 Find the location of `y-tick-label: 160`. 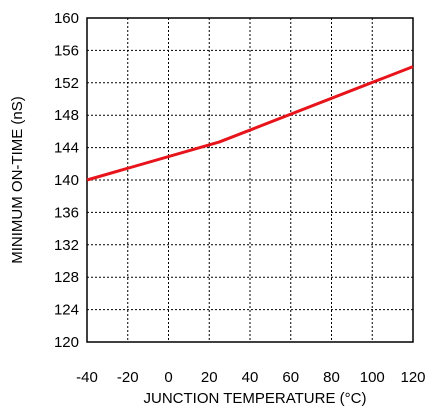

y-tick-label: 160 is located at coordinates (66, 18).